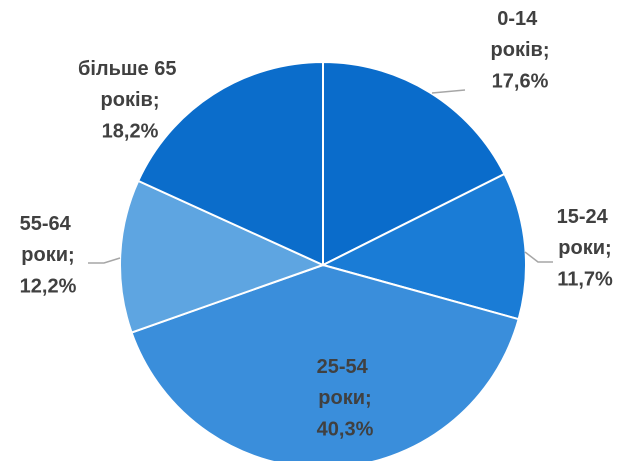 The width and height of the screenshot is (637, 461). What do you see at coordinates (130, 84) in the screenshot?
I see `category-label: більше 65 років` at bounding box center [130, 84].